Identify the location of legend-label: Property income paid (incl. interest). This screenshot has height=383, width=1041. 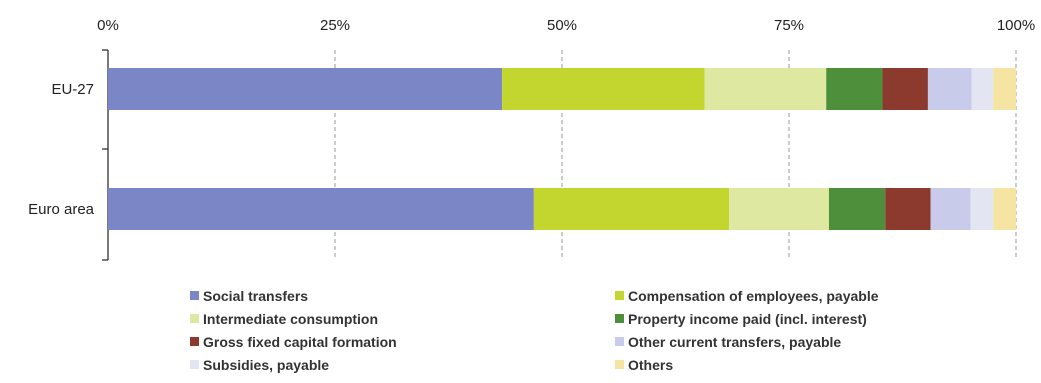
(747, 318).